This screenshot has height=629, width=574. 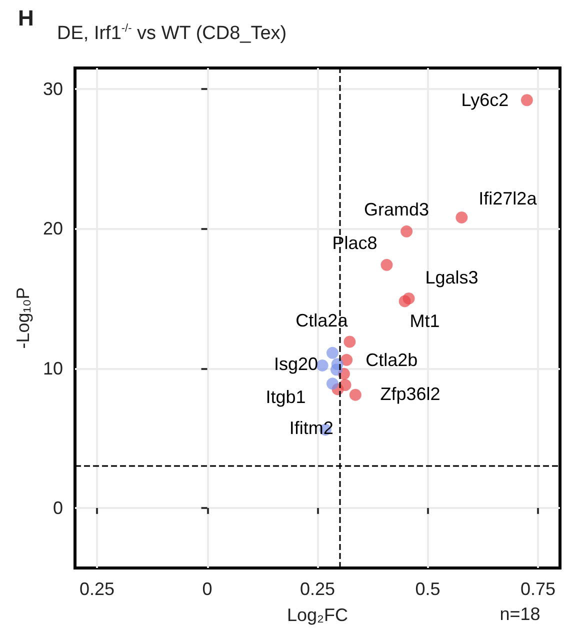 What do you see at coordinates (392, 360) in the screenshot?
I see `annotation: Ctla2b` at bounding box center [392, 360].